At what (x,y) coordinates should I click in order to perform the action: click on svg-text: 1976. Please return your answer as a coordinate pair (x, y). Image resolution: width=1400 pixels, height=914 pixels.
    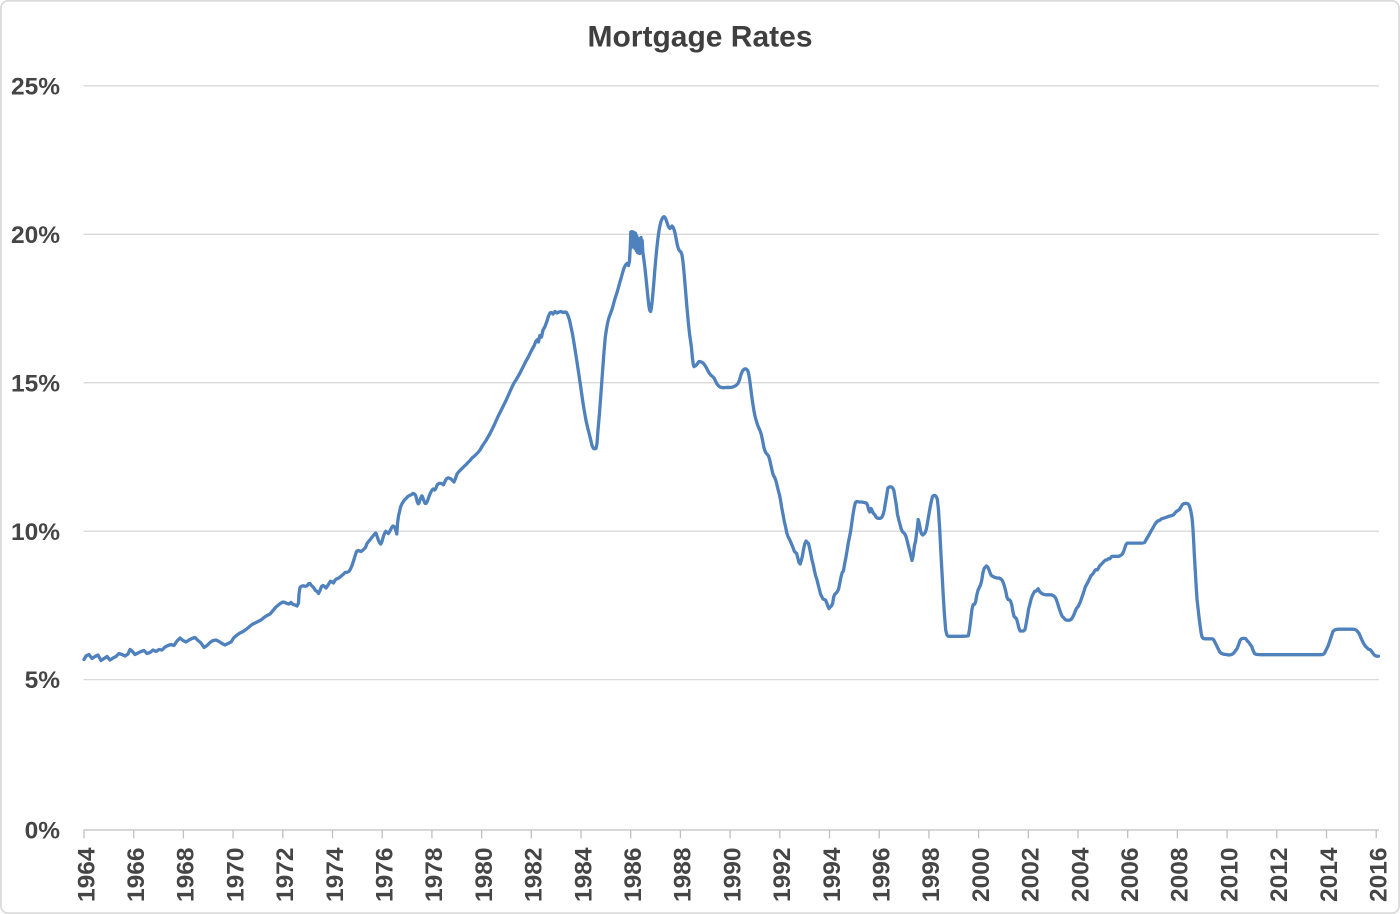
    Looking at the image, I should click on (385, 875).